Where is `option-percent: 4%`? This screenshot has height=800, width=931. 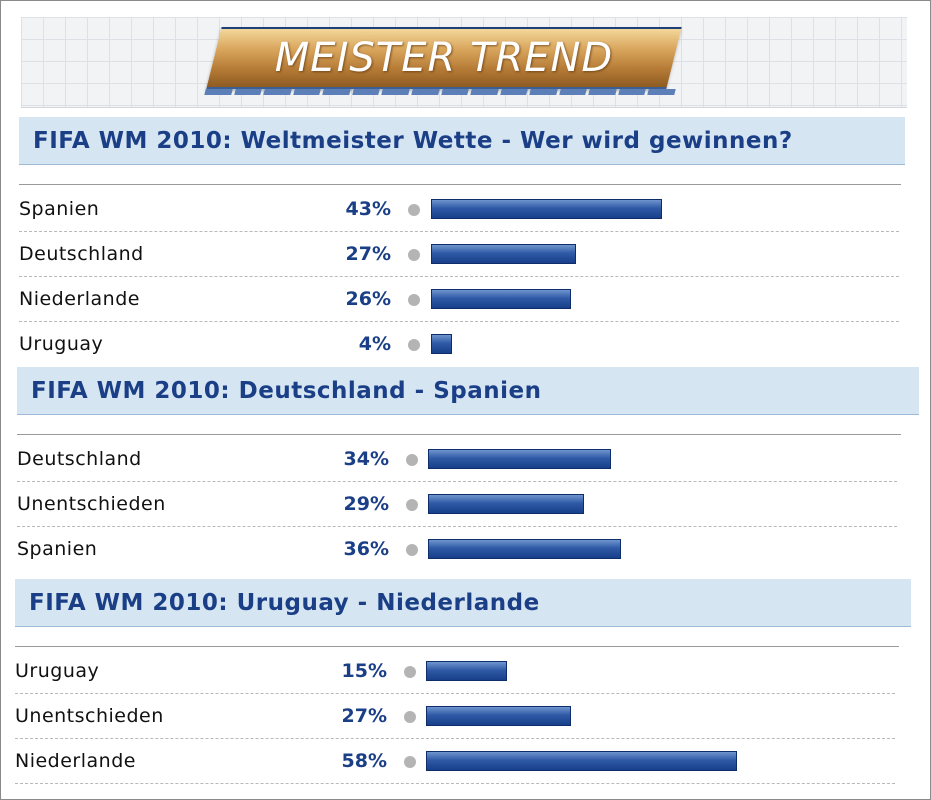 option-percent: 4% is located at coordinates (374, 344).